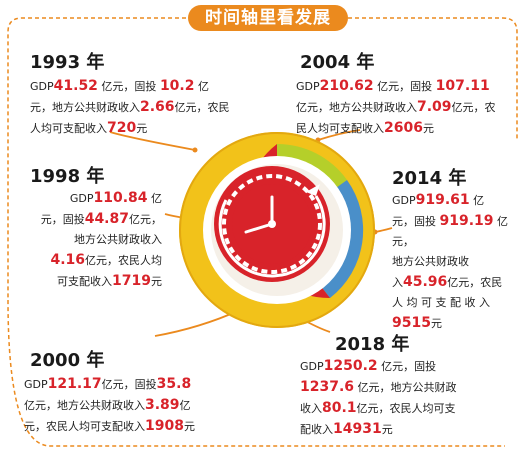 This screenshot has width=525, height=460. I want to click on stat-value: 2.66, so click(157, 107).